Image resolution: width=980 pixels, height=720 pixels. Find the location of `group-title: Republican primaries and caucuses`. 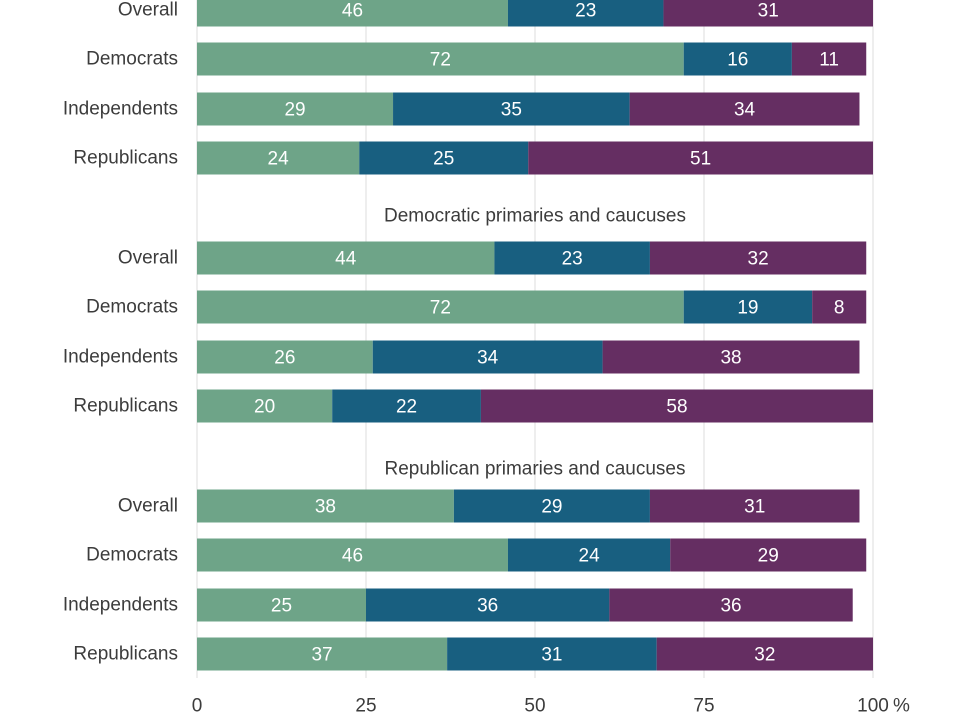

group-title: Republican primaries and caucuses is located at coordinates (535, 469).